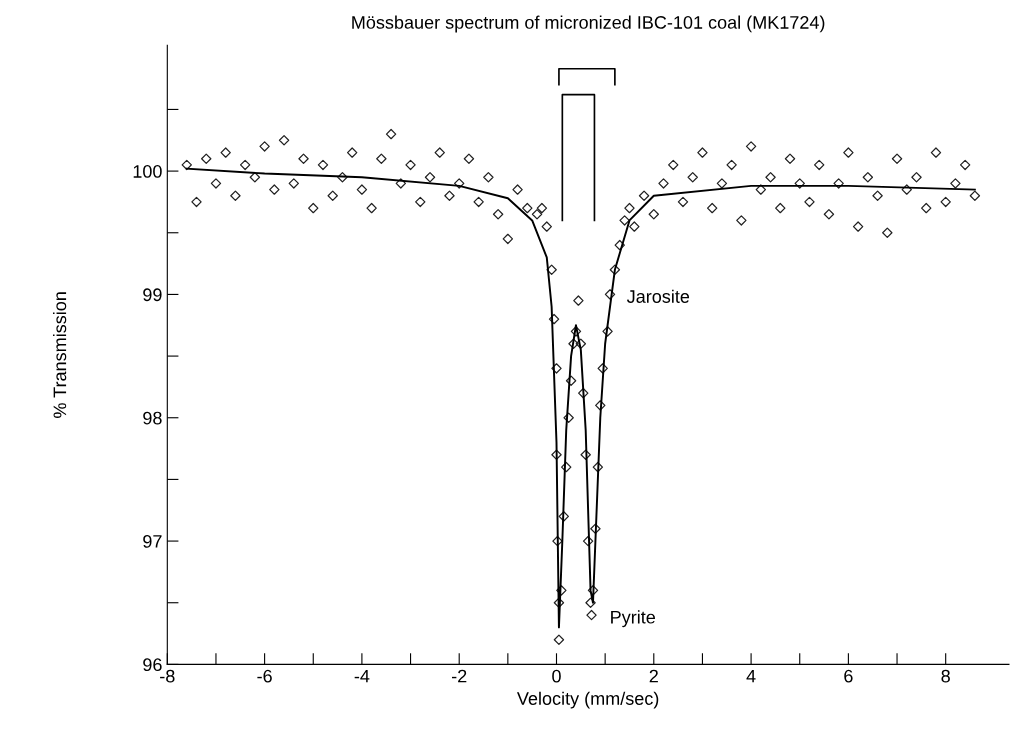 The image size is (1014, 755). What do you see at coordinates (588, 24) in the screenshot?
I see `chart-title: Mössbauer spectrum of micronized IBC-101 coal (MK1724)` at bounding box center [588, 24].